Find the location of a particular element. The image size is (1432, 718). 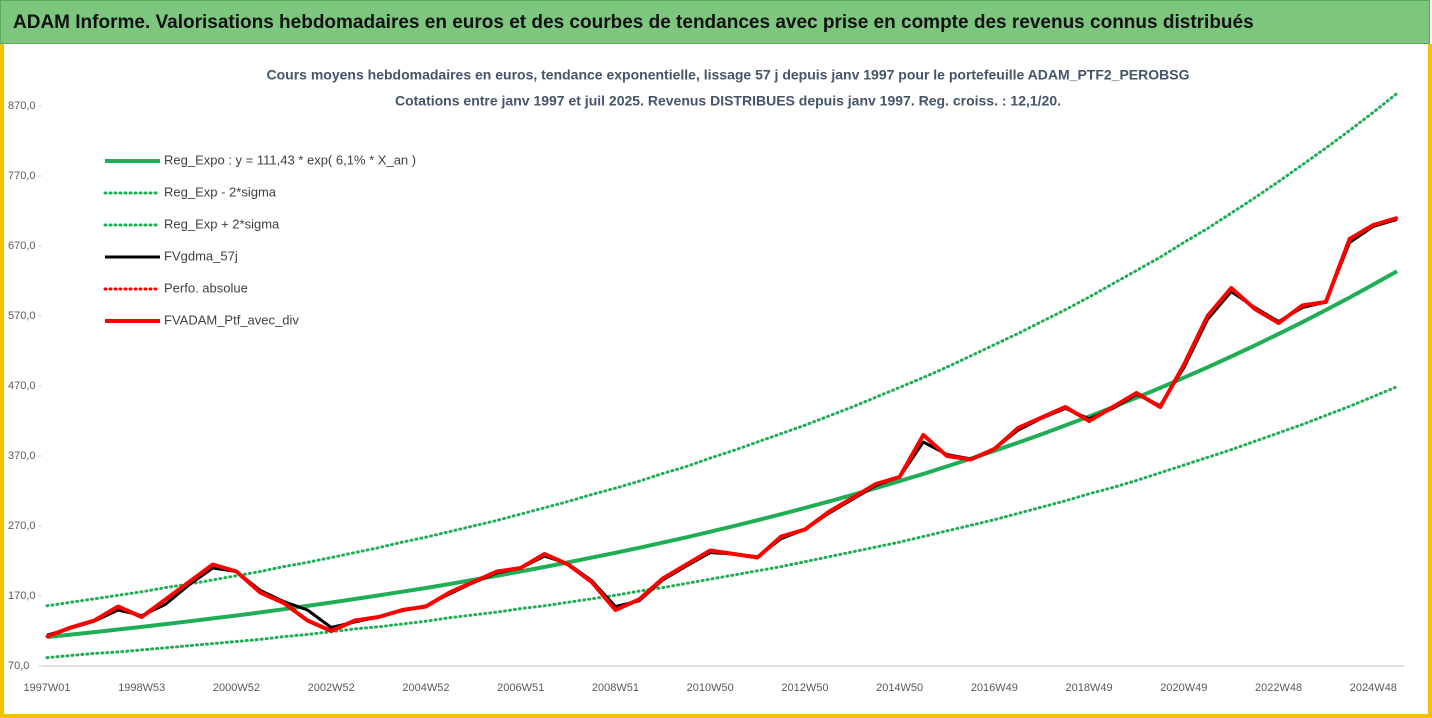

legend-label: FVADAM_Ptf_avec_div is located at coordinates (231, 319).